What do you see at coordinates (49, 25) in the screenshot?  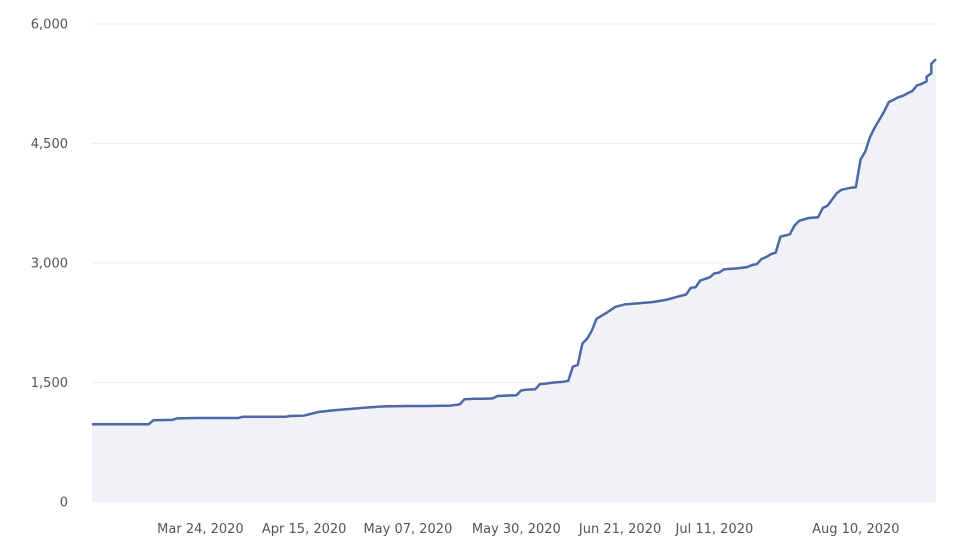 I see `y-tick-label: 6,000` at bounding box center [49, 25].